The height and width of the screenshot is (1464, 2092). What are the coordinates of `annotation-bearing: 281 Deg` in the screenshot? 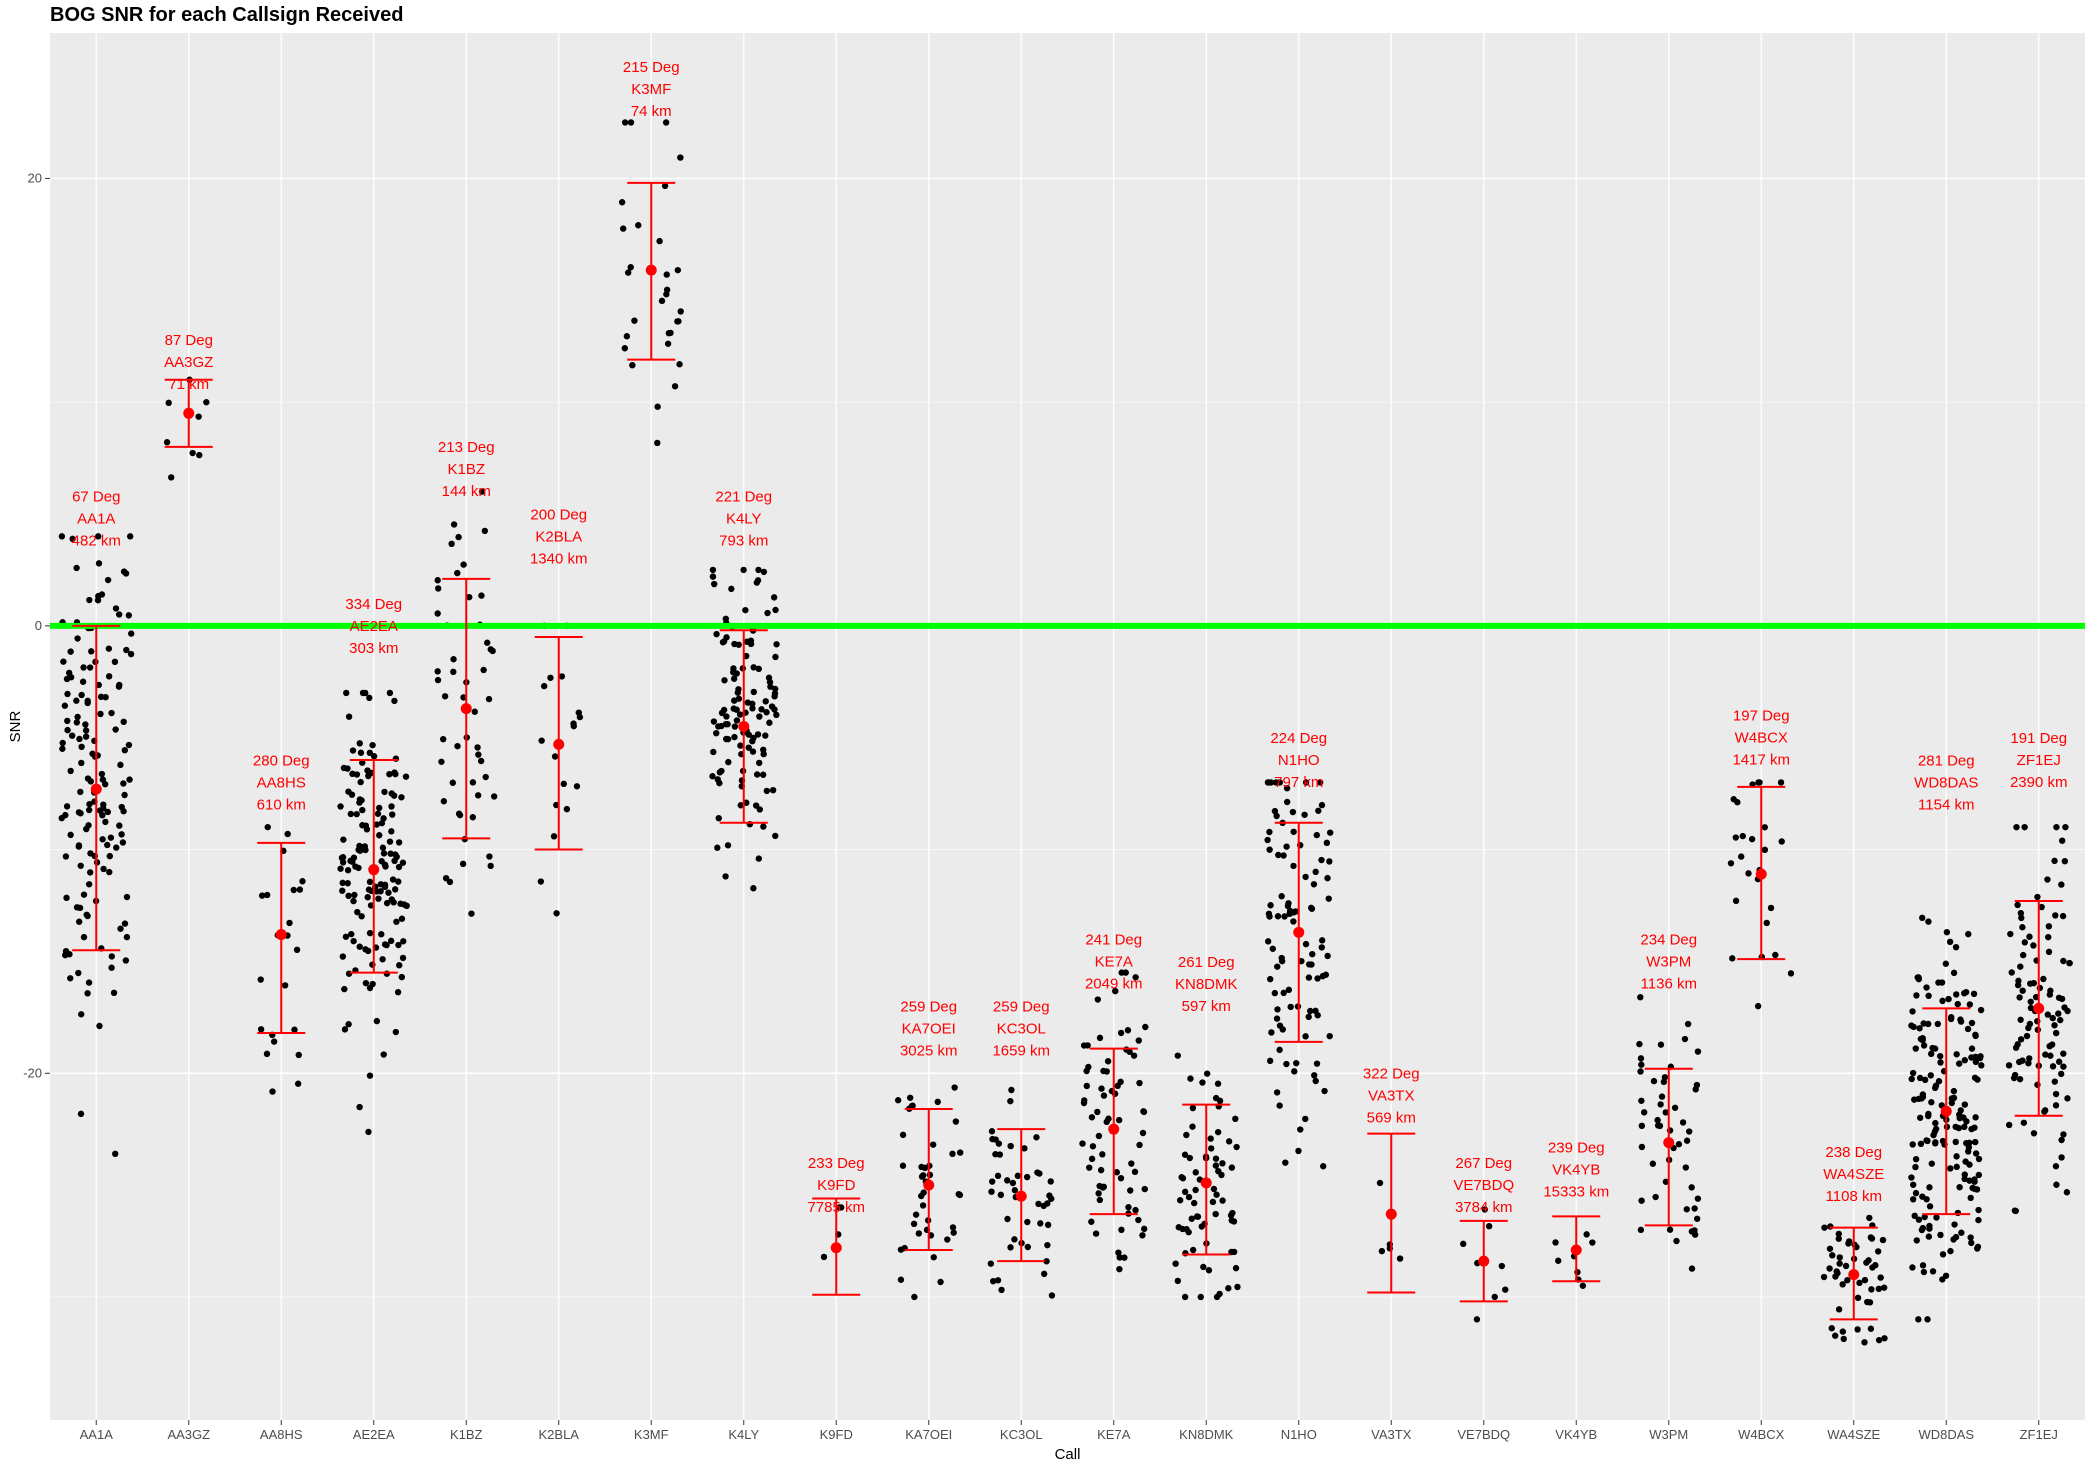 It's located at (1946, 760).